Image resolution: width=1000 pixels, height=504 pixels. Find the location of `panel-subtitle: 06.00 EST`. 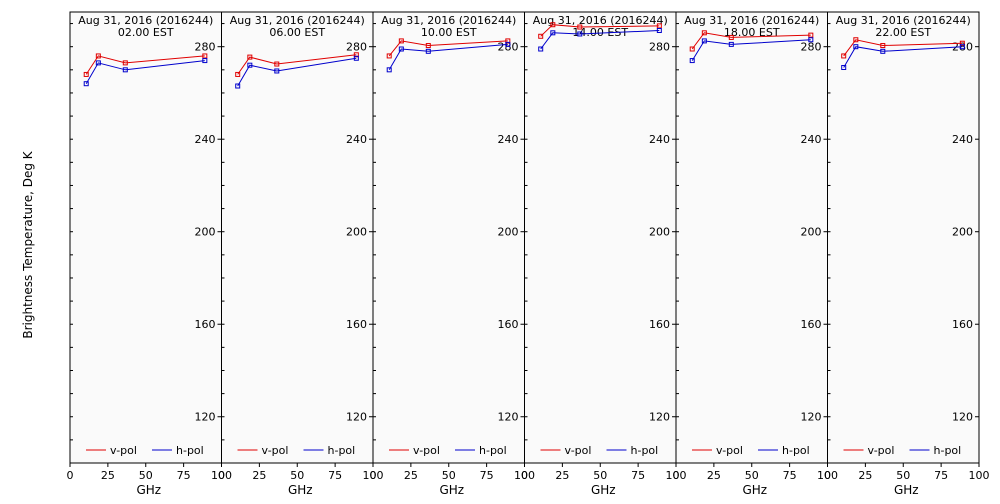

panel-subtitle: 06.00 EST is located at coordinates (297, 32).